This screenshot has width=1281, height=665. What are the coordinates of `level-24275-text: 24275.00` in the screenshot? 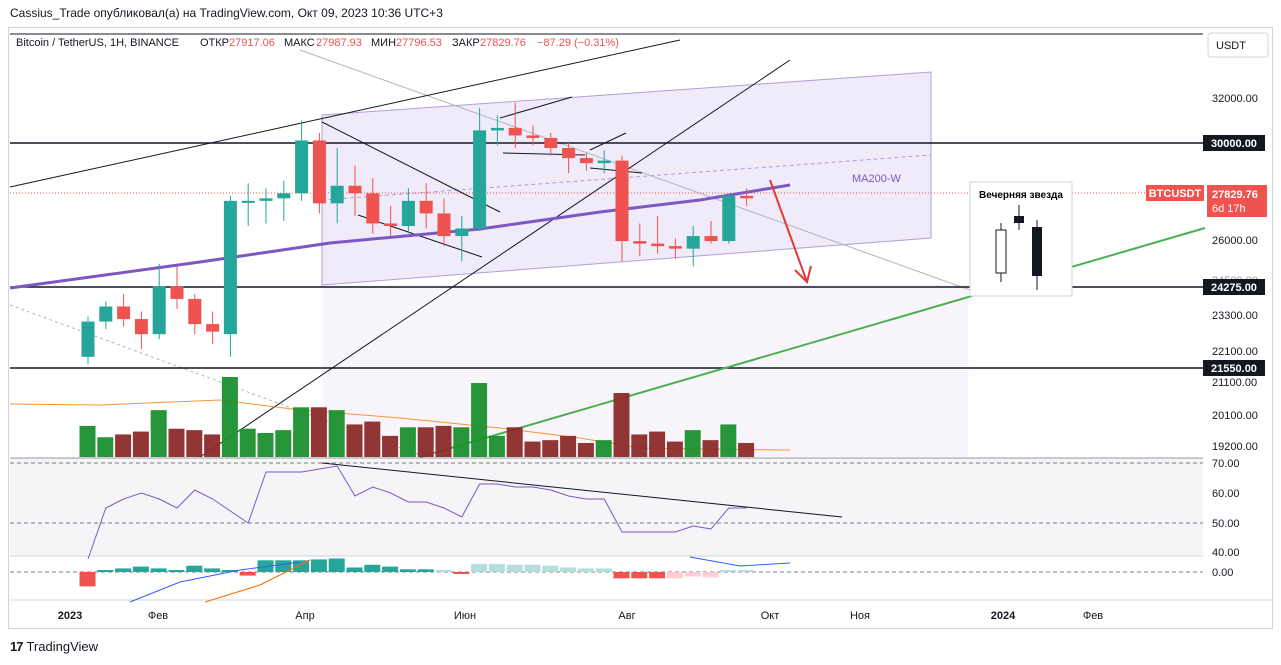 It's located at (1234, 288).